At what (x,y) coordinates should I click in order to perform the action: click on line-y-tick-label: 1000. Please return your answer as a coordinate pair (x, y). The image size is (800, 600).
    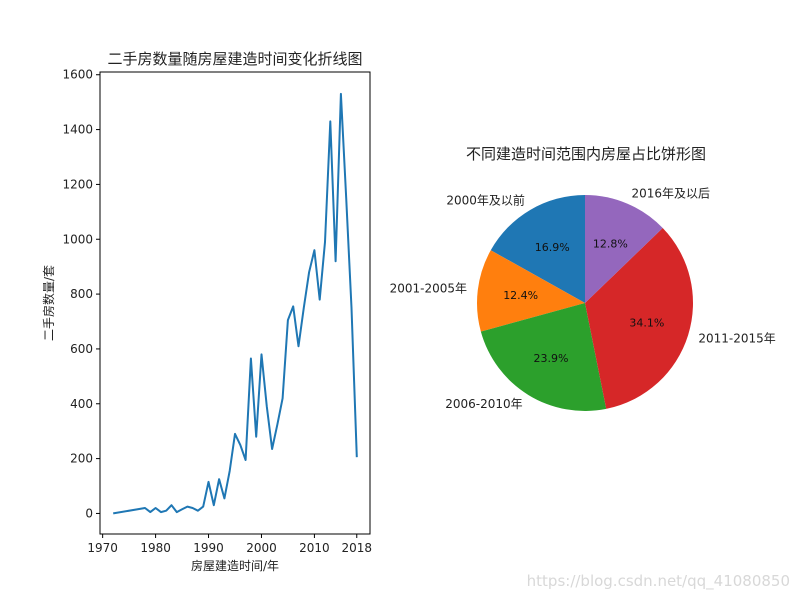
    Looking at the image, I should click on (77, 239).